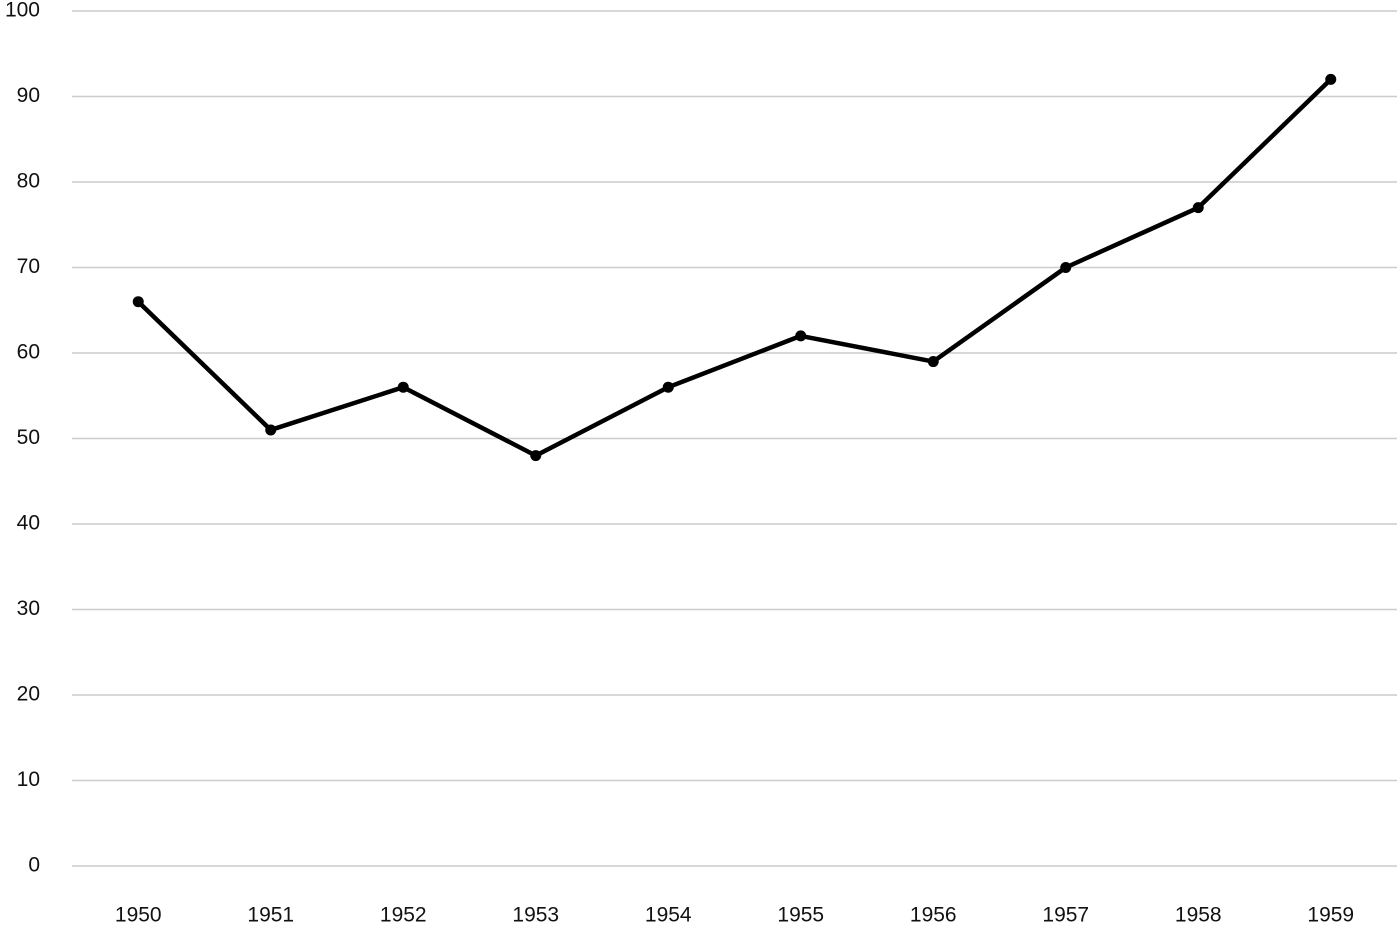  I want to click on y-tick-label: 30, so click(28, 608).